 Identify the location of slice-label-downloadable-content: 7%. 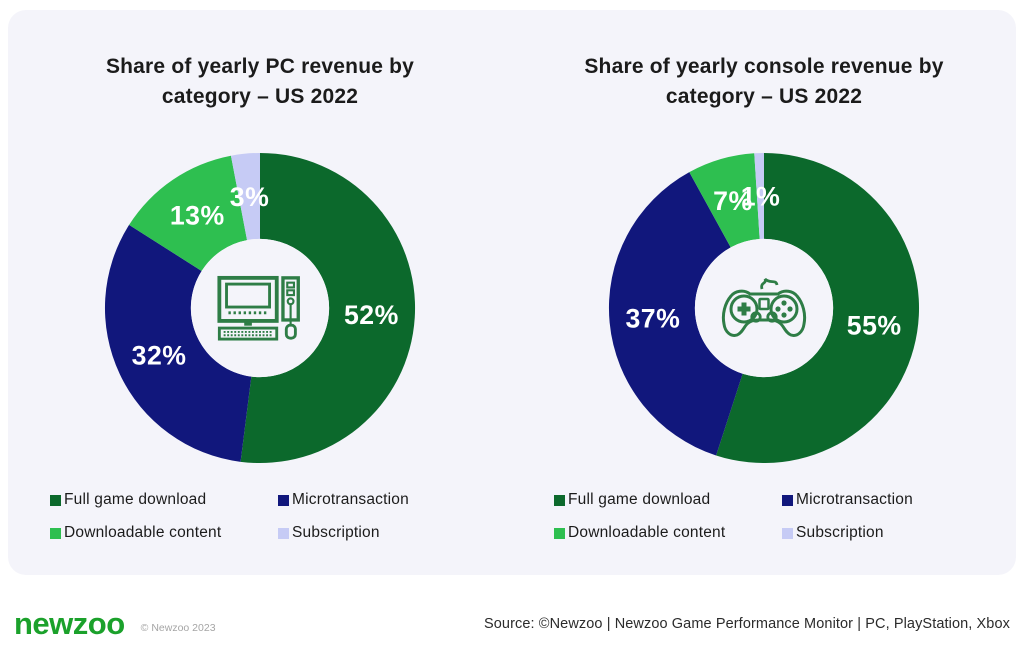
(733, 201).